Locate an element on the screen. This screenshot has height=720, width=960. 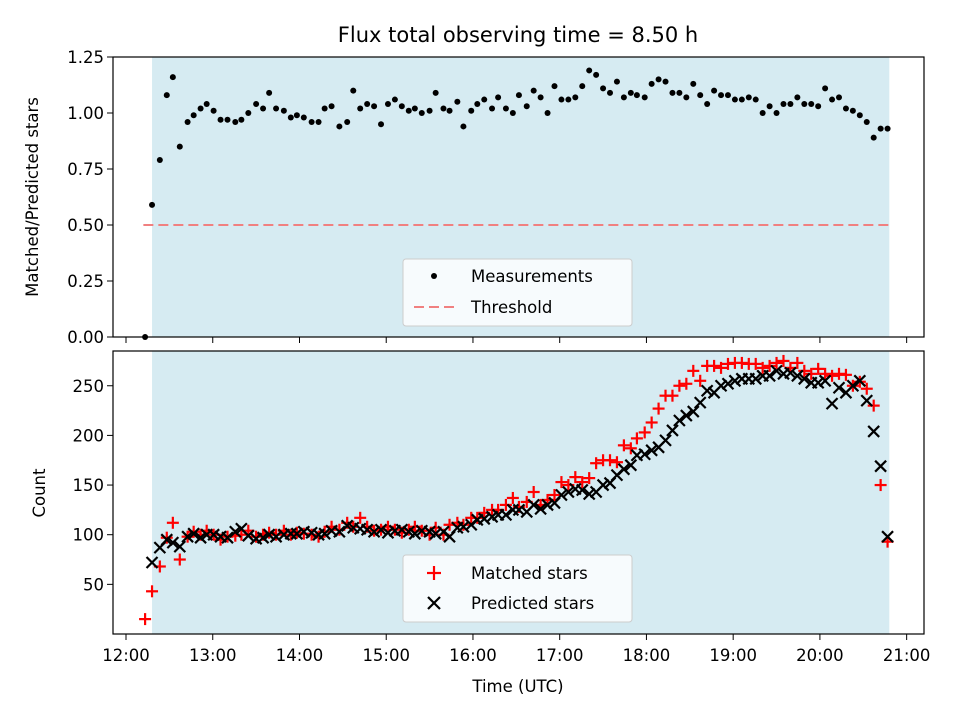
x-axis-label: Time (UTC) is located at coordinates (517, 686).